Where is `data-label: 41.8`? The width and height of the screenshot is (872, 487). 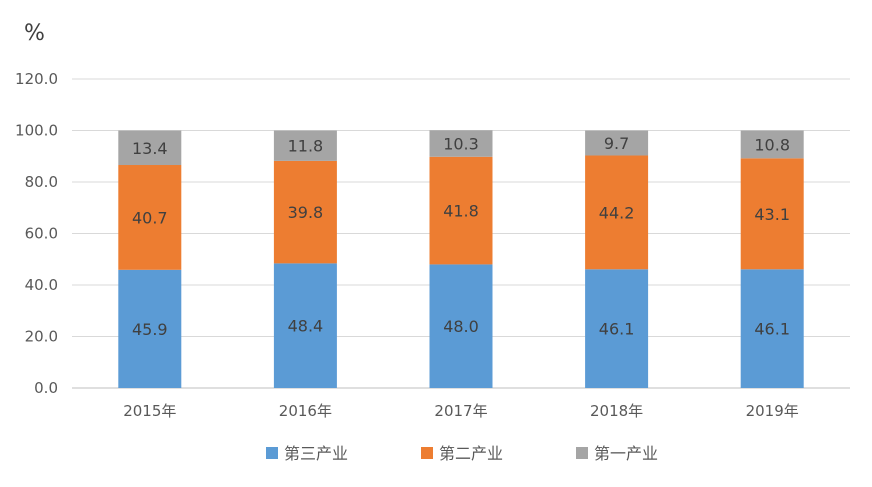
data-label: 41.8 is located at coordinates (461, 211).